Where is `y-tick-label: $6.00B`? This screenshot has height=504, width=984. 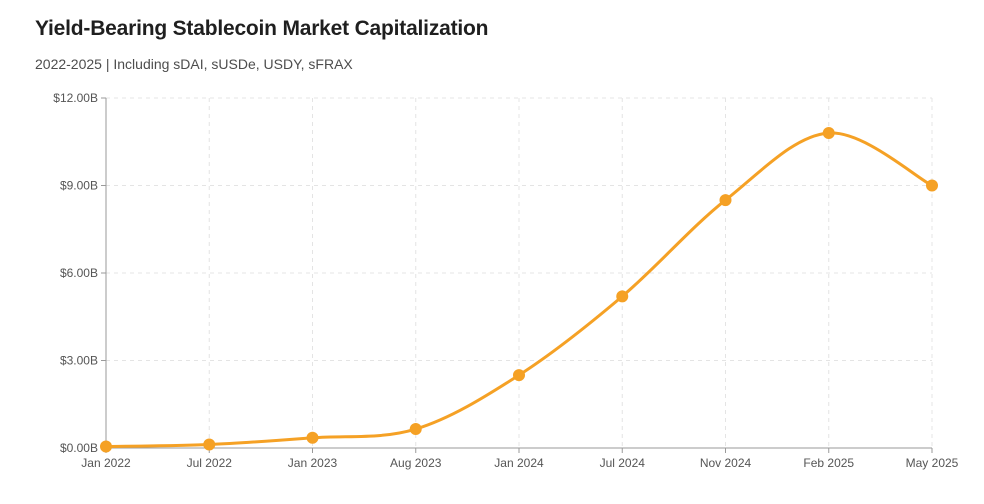 y-tick-label: $6.00B is located at coordinates (79, 273).